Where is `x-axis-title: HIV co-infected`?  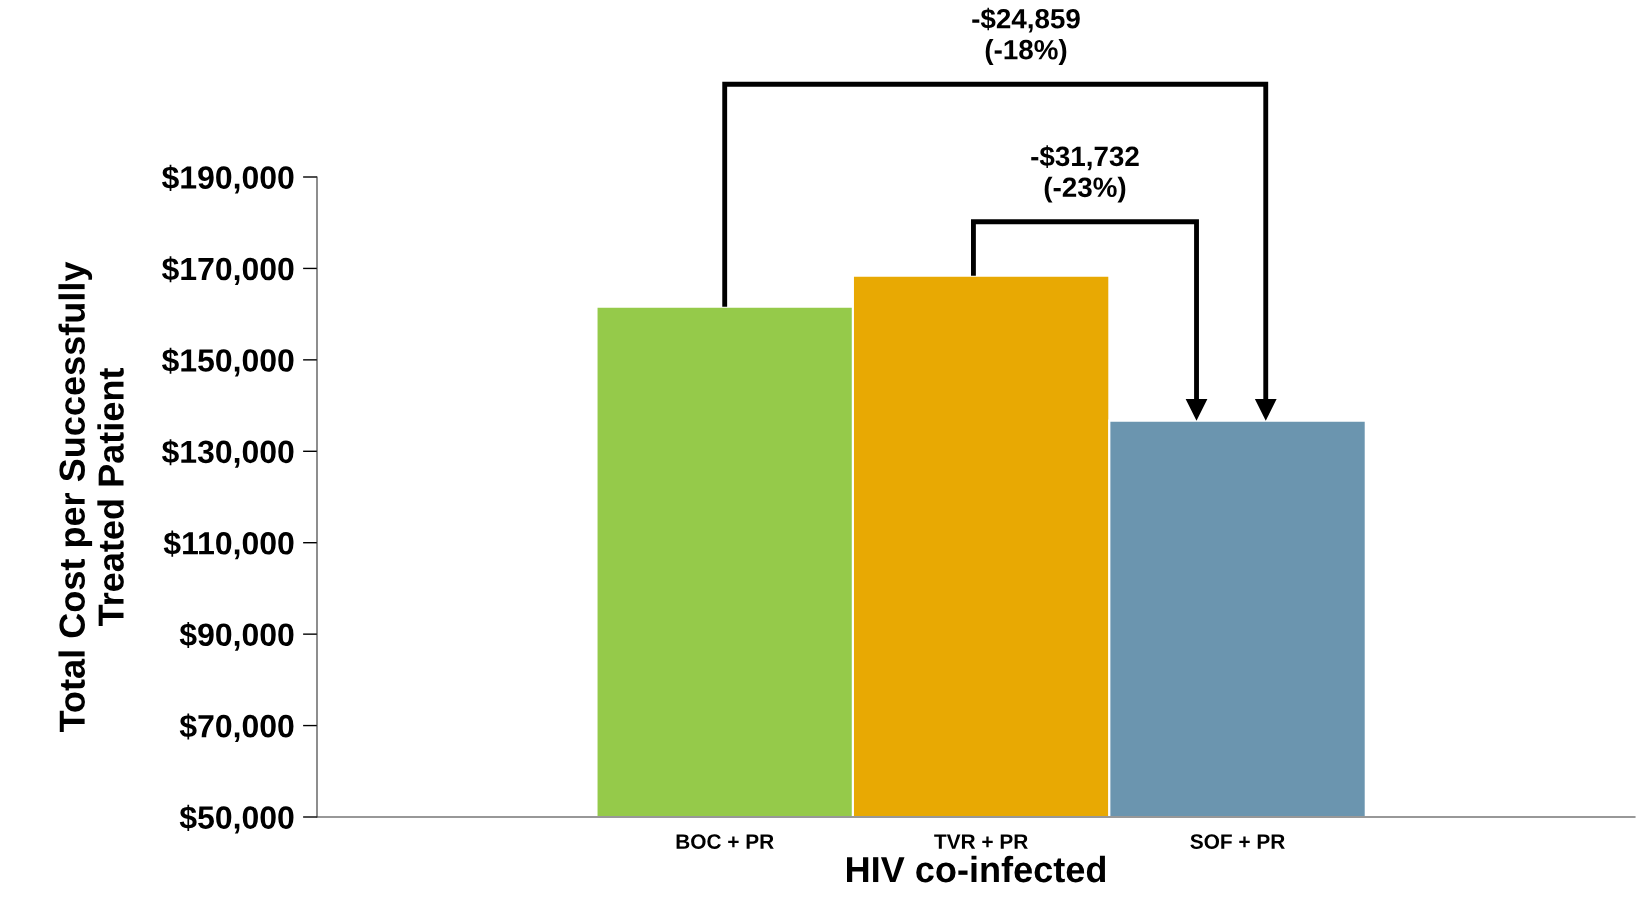
x-axis-title: HIV co-infected is located at coordinates (976, 869).